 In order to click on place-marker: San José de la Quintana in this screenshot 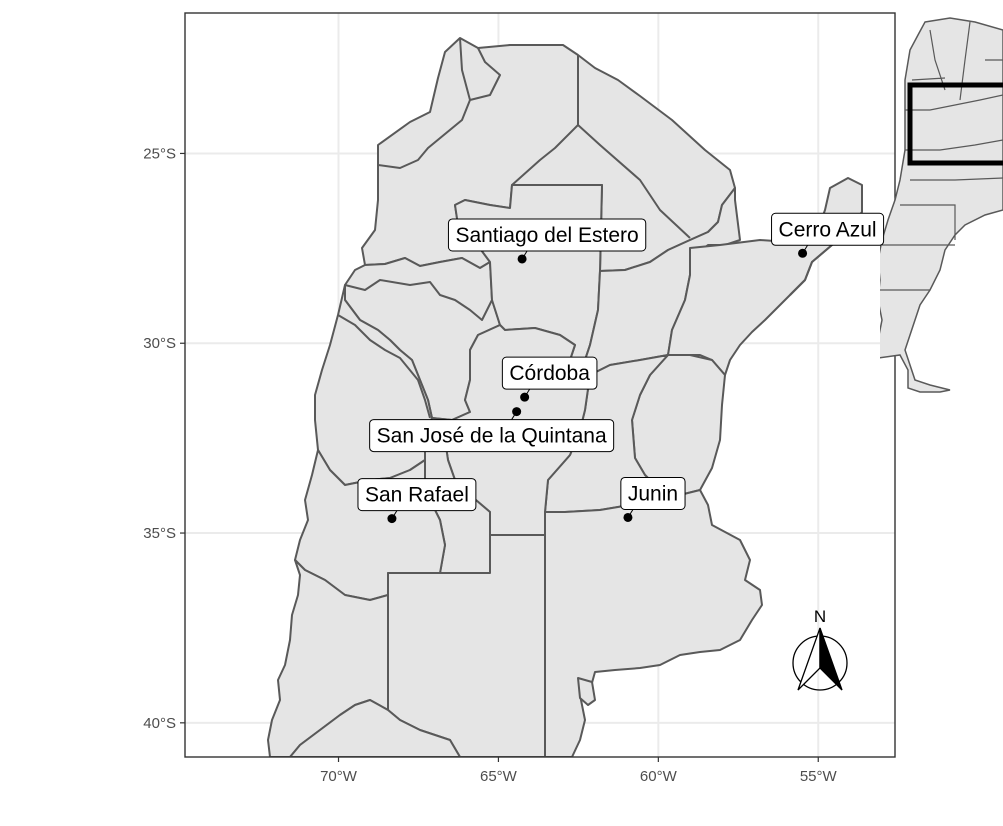, I will do `click(492, 430)`.